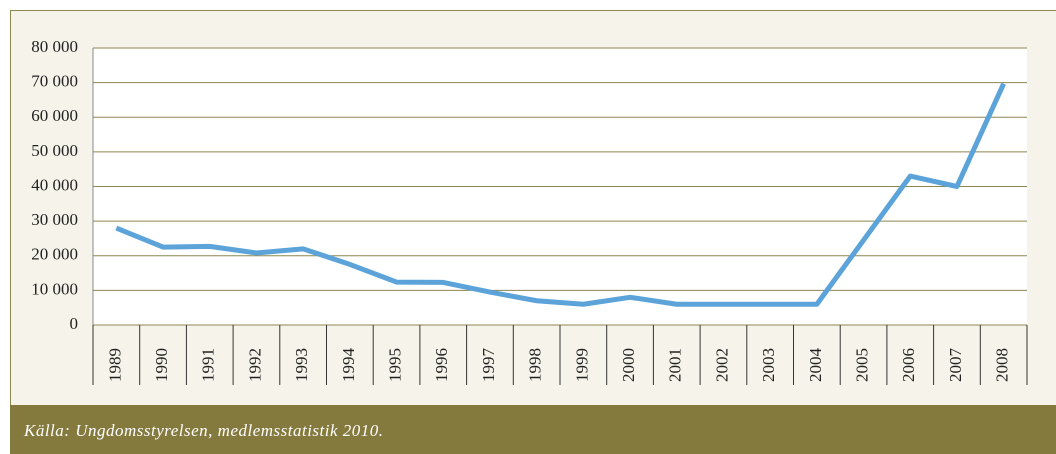  What do you see at coordinates (54, 115) in the screenshot?
I see `y-tick-label: 60 000` at bounding box center [54, 115].